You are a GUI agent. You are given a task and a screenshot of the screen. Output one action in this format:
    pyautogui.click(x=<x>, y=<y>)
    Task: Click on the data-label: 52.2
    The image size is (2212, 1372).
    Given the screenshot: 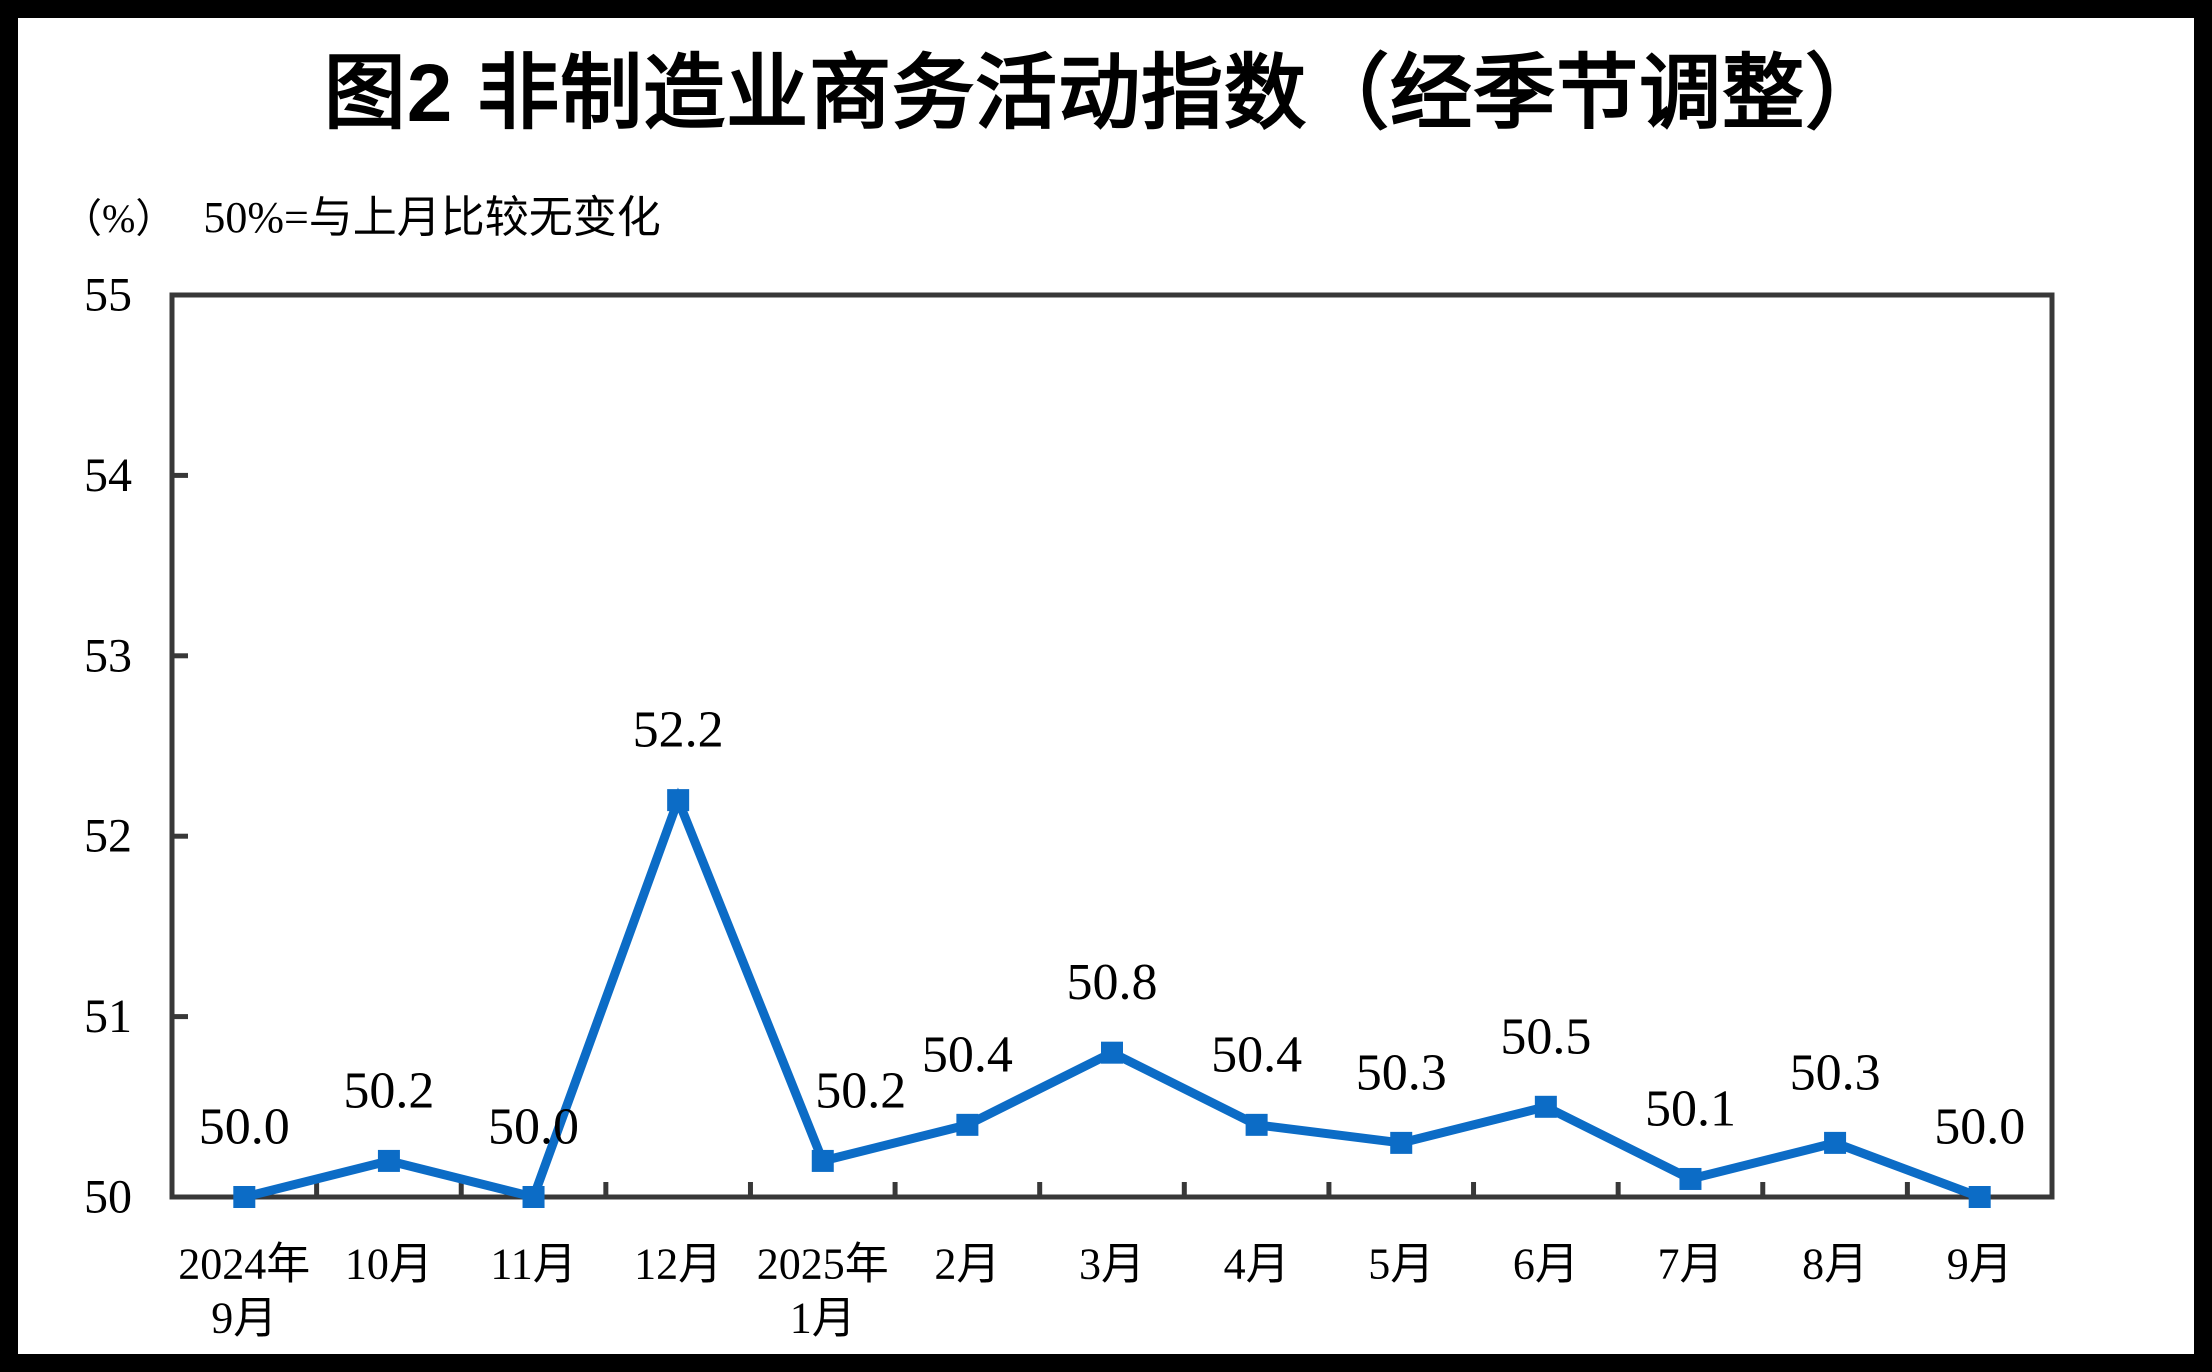 What is the action you would take?
    pyautogui.click(x=678, y=730)
    